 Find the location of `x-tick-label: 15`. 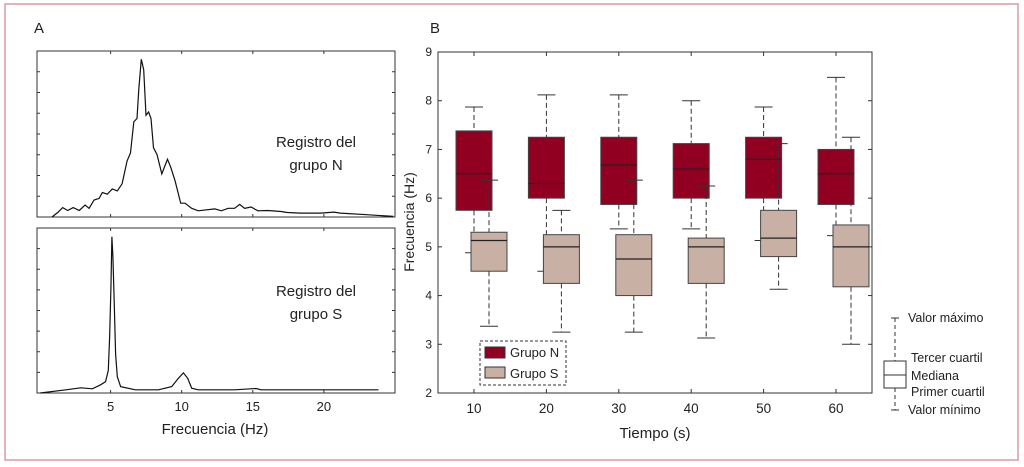

x-tick-label: 15 is located at coordinates (253, 406).